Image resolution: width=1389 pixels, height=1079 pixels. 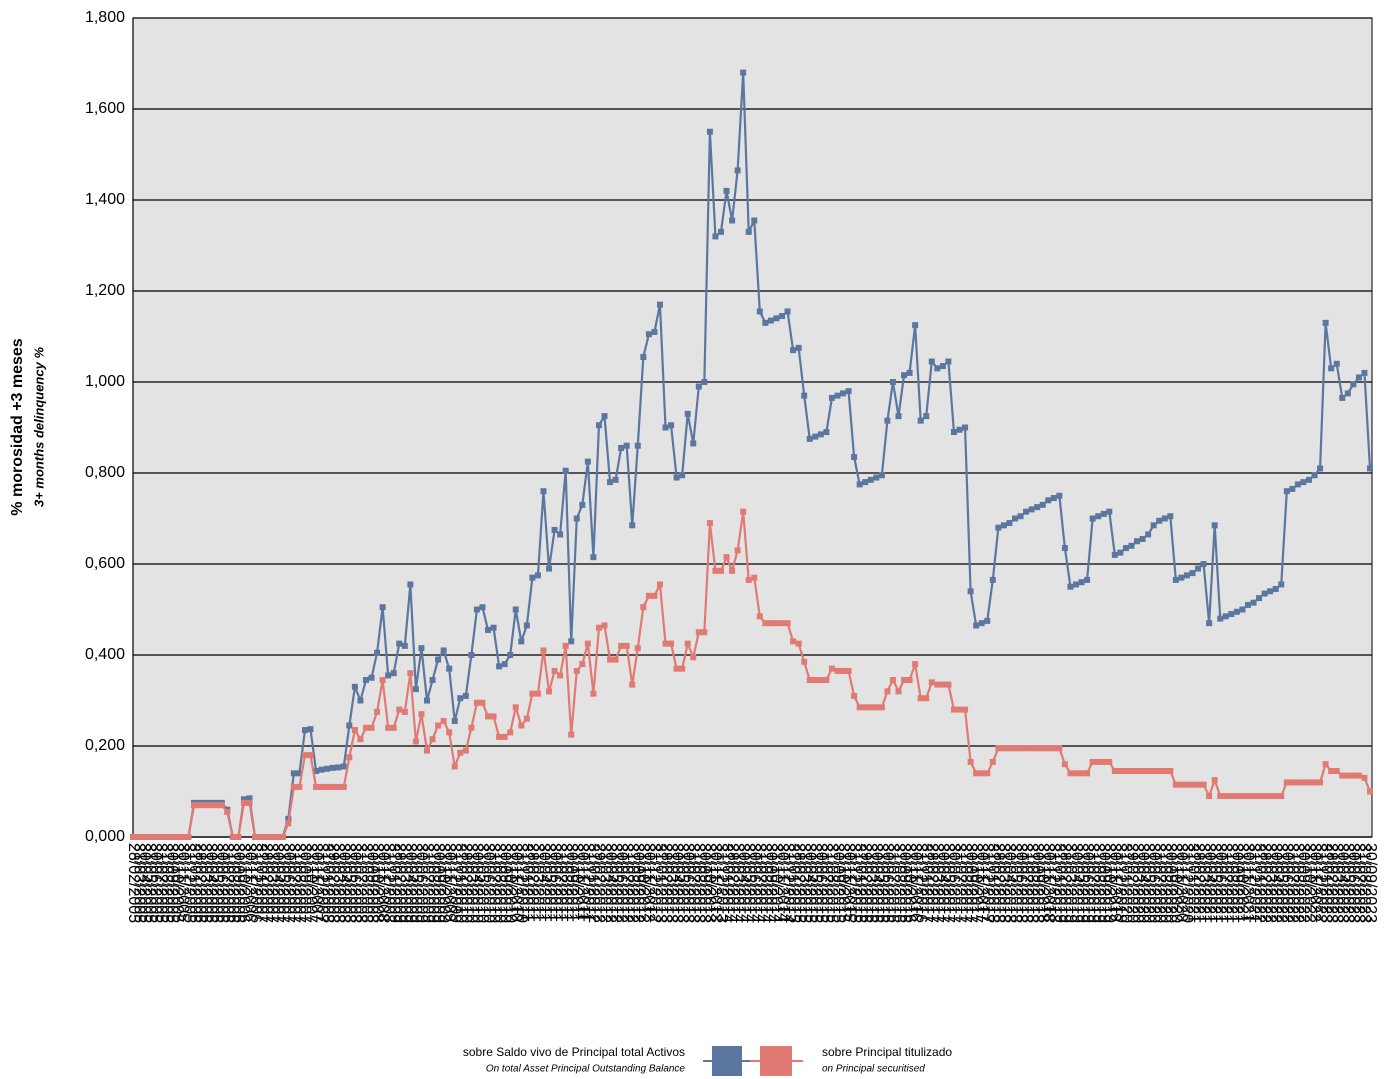 I want to click on x-tick-label: 31/01/2019, so click(x=1059, y=883).